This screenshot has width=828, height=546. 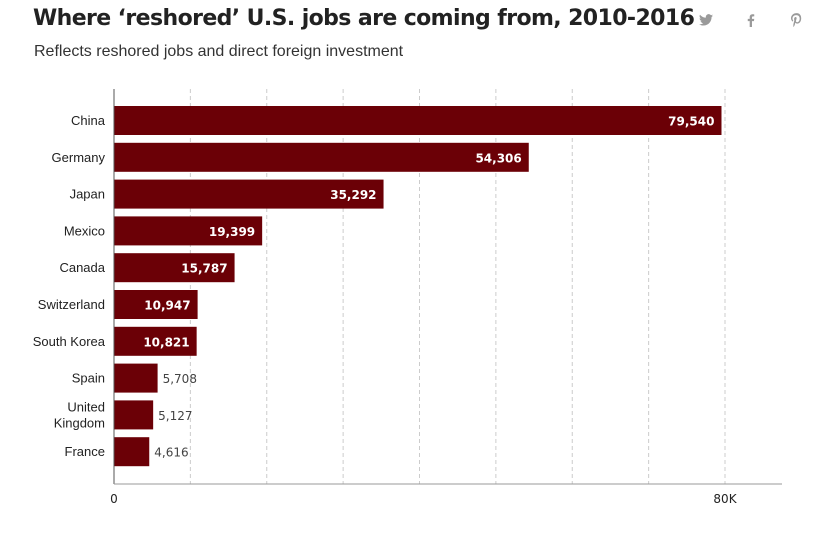 I want to click on facebook-share-button, so click(x=751, y=20).